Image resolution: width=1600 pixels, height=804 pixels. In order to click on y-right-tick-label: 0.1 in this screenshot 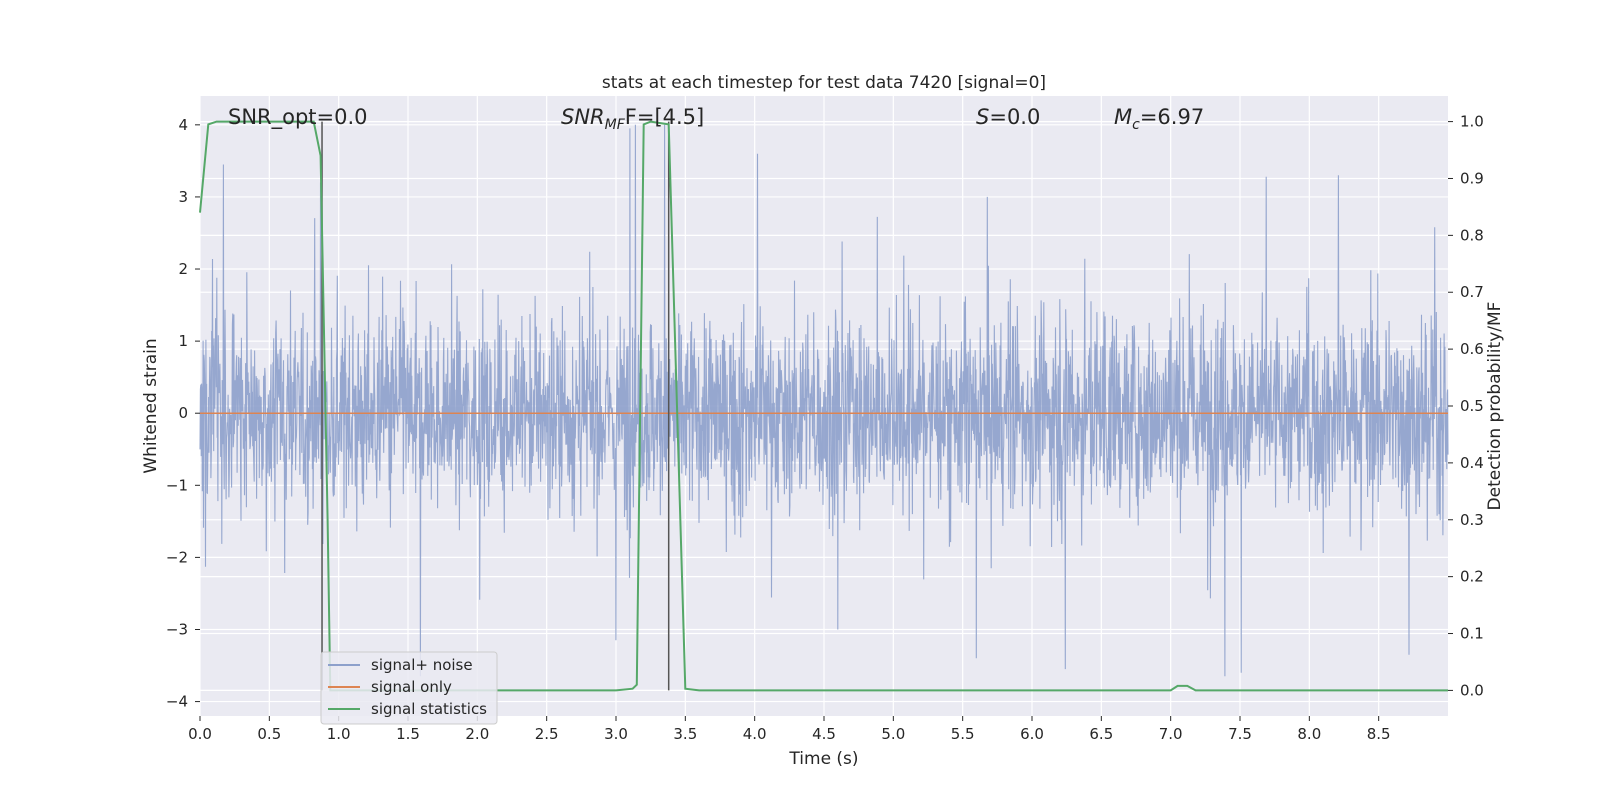, I will do `click(1472, 634)`.